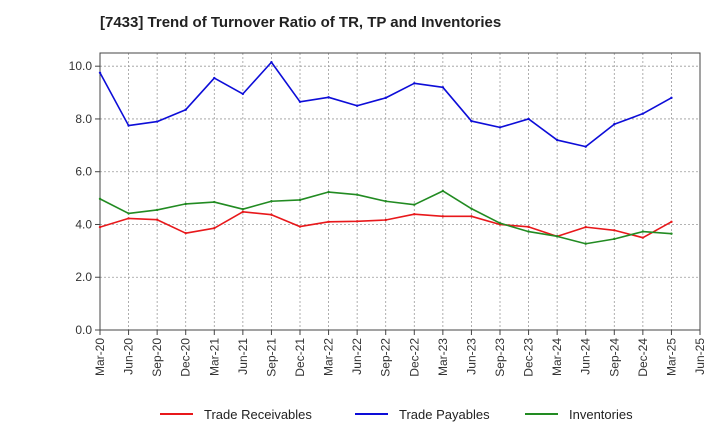 This screenshot has width=720, height=440. Describe the element at coordinates (443, 357) in the screenshot. I see `x-tick-label: Mar-23` at that location.